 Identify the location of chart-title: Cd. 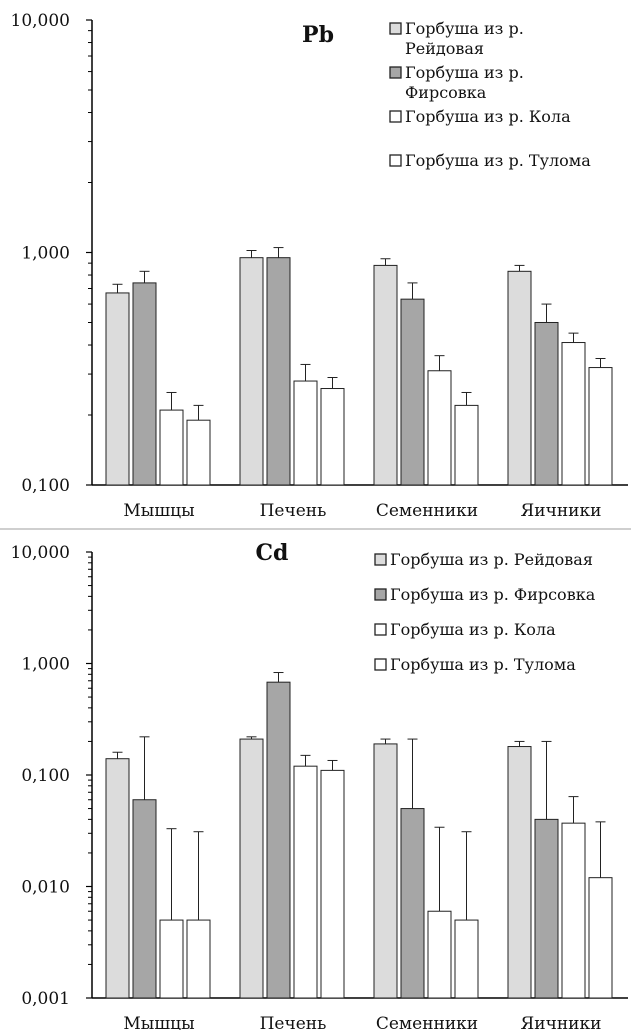
(272, 553).